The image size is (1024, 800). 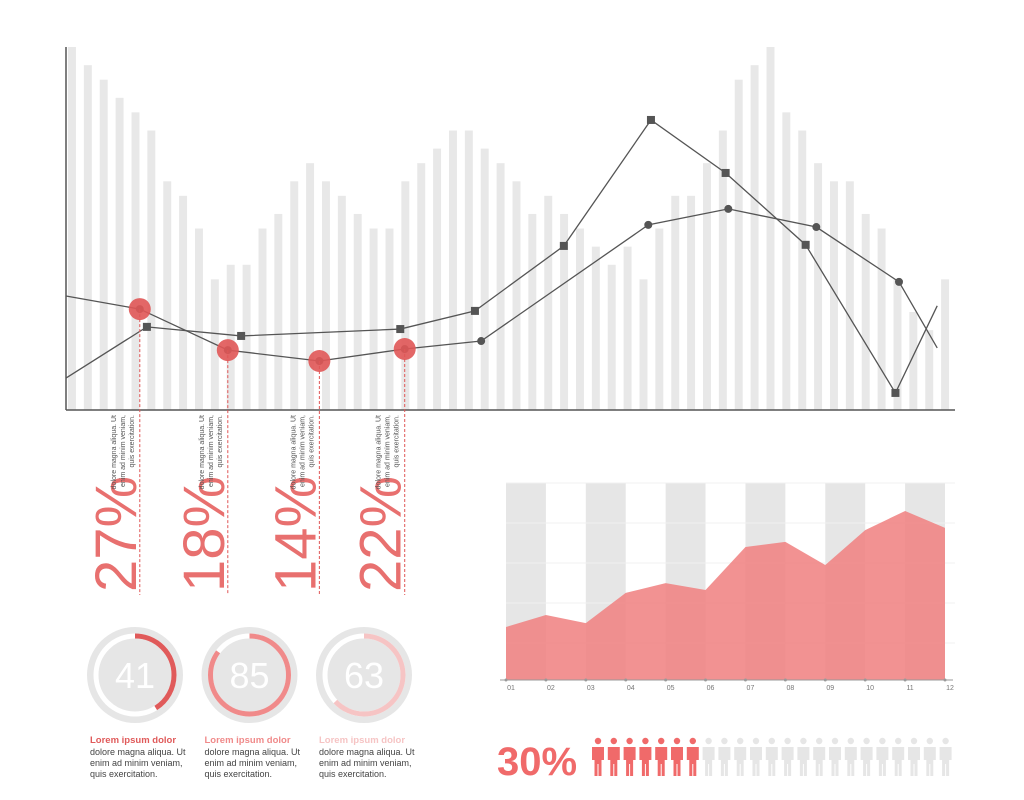 I want to click on x-tick-label: 05, so click(x=671, y=688).